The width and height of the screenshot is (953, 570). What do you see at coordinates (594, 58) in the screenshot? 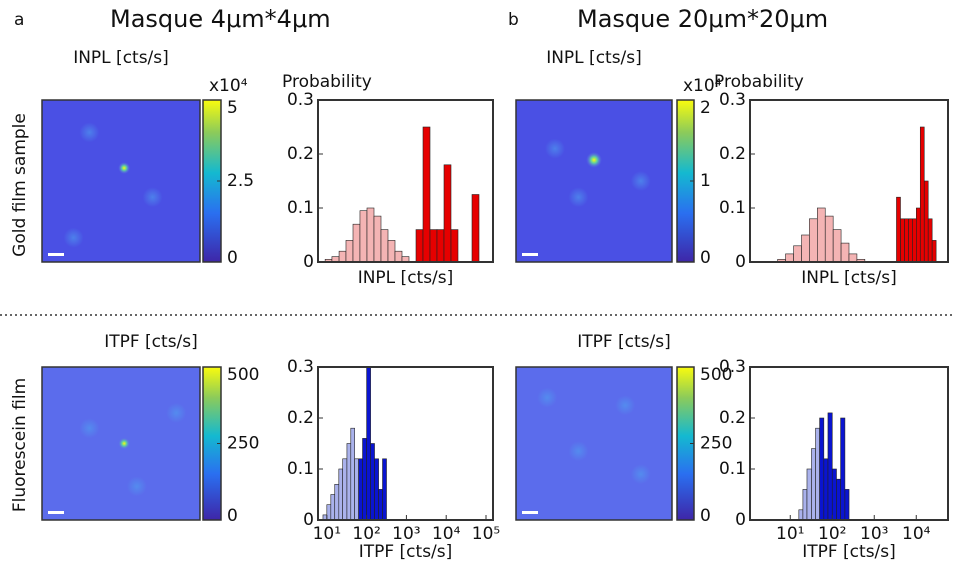
I see `image-title: INPL [cts/s]` at bounding box center [594, 58].